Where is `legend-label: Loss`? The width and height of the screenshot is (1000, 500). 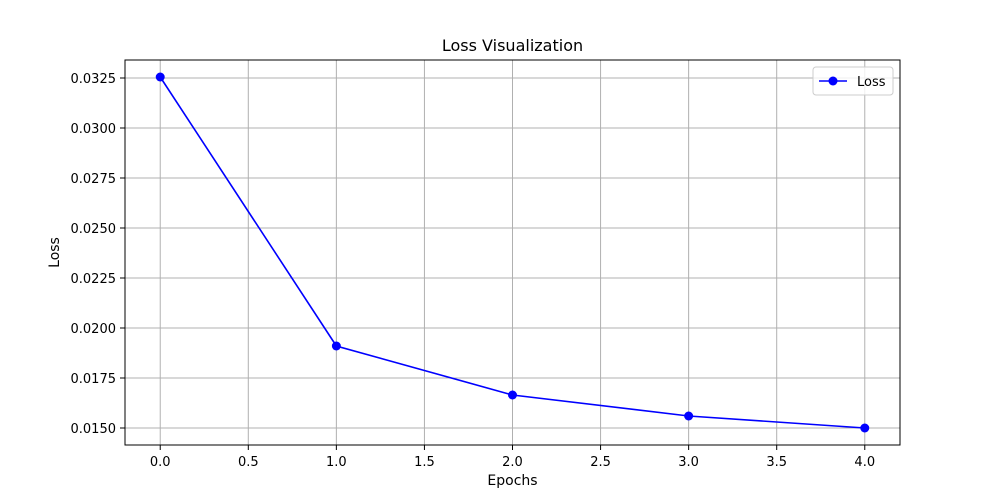 legend-label: Loss is located at coordinates (871, 82).